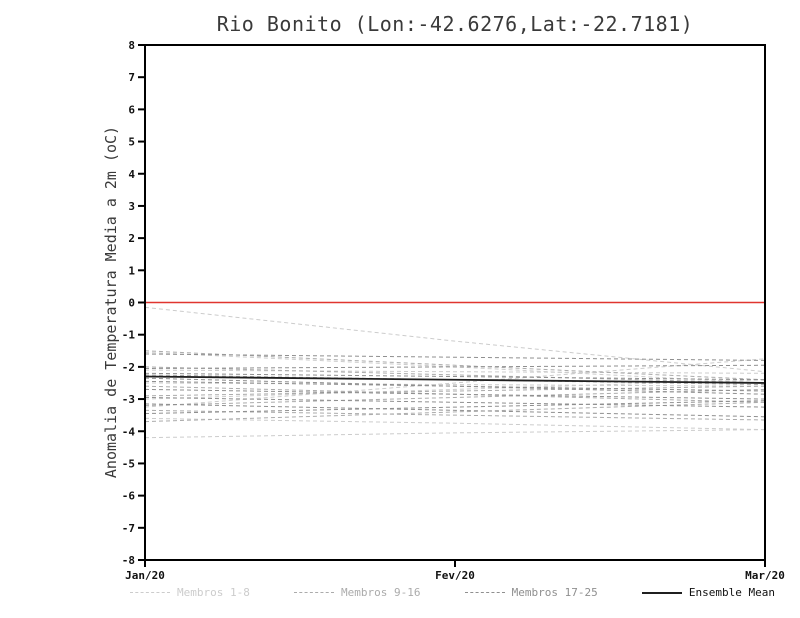 This screenshot has height=618, width=800. Describe the element at coordinates (131, 303) in the screenshot. I see `y-tick-label: 0` at that location.